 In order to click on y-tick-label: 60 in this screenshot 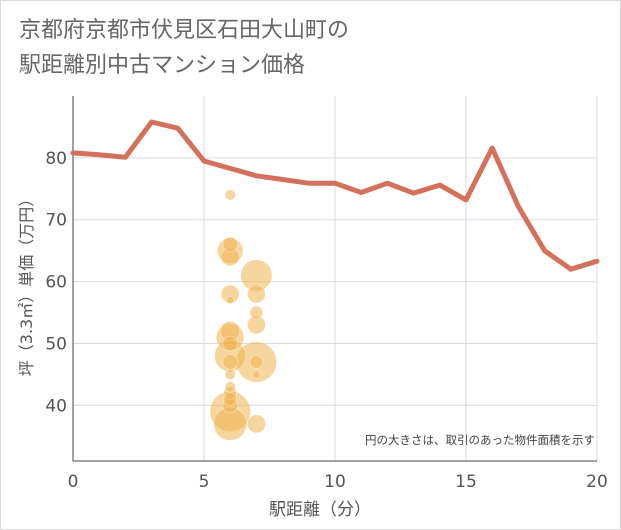, I will do `click(56, 283)`.